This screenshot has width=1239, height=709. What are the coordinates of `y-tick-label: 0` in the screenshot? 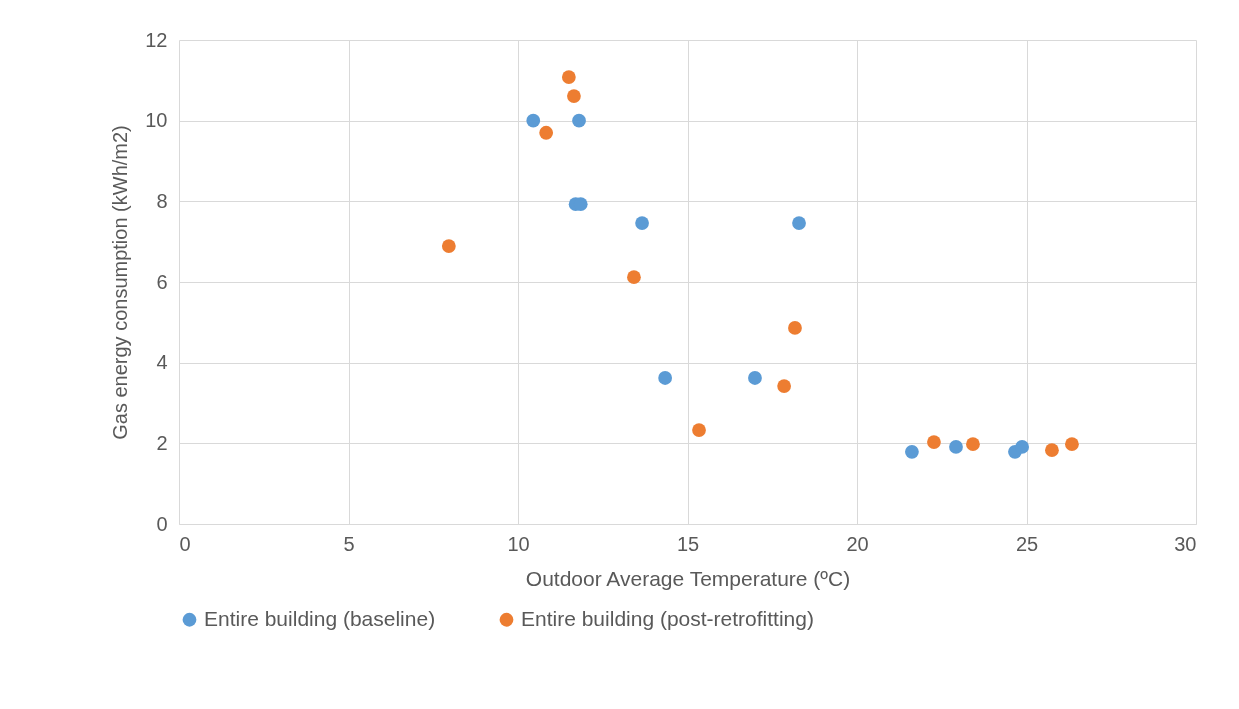 It's located at (162, 523).